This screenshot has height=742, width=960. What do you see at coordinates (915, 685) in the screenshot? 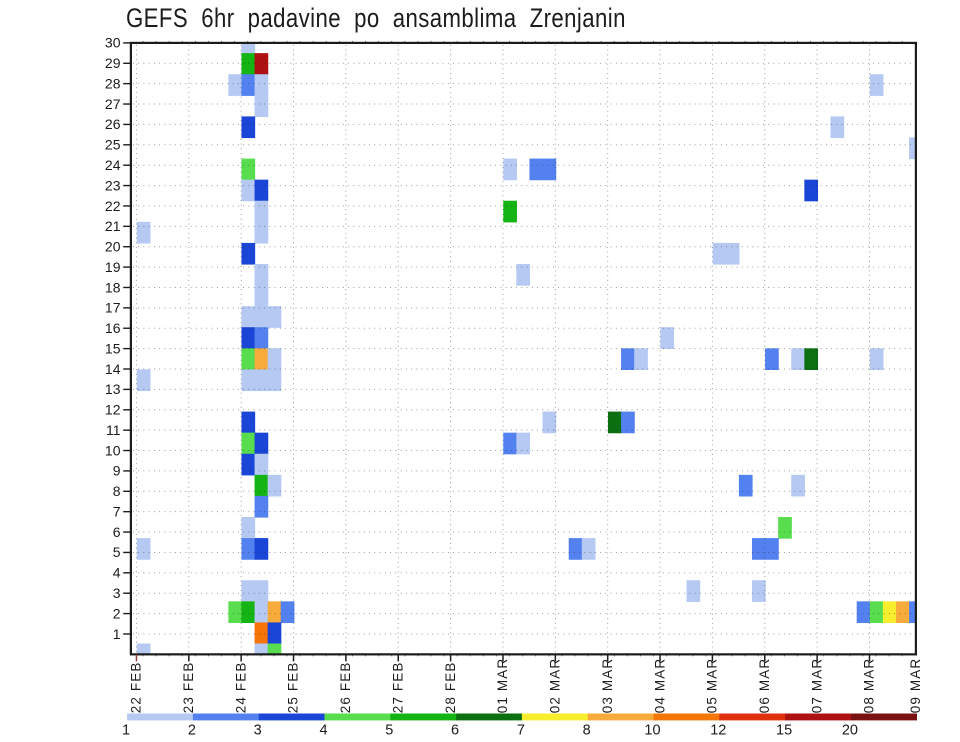
I see `svg-text: 09 MAR` at bounding box center [915, 685].